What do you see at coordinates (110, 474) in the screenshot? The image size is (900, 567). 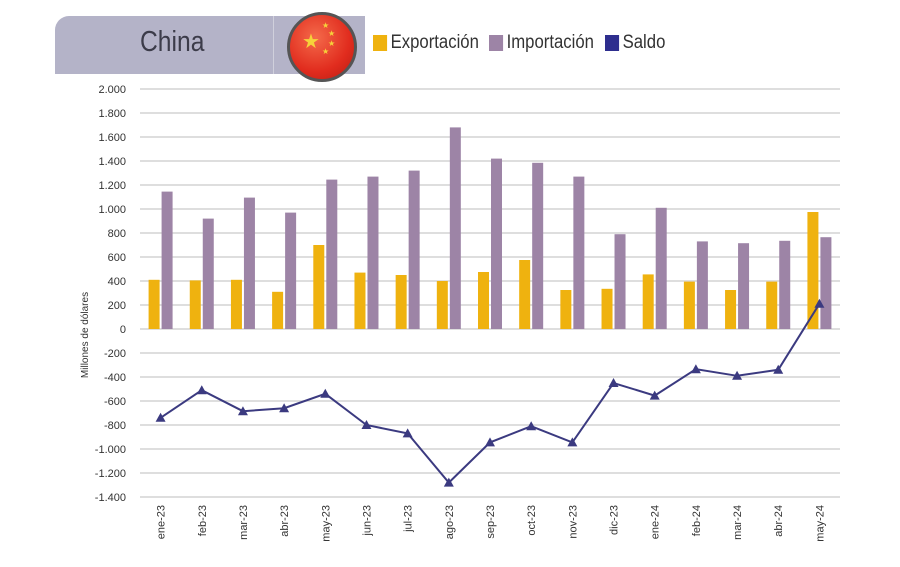 I see `y-tick-label: -1.200` at bounding box center [110, 474].